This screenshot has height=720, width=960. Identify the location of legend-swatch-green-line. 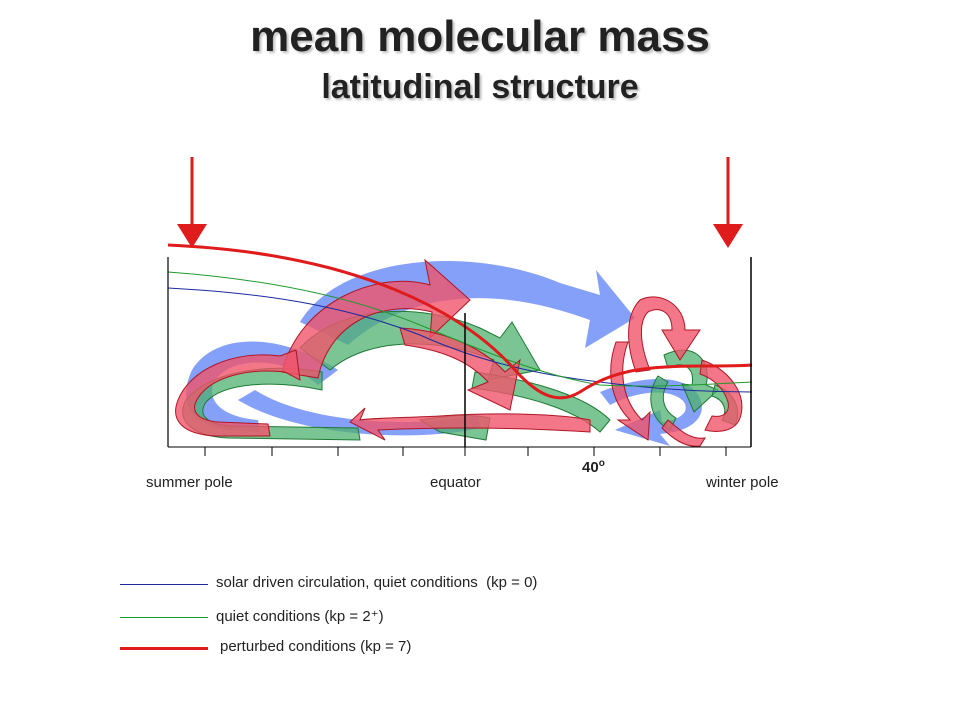
(164, 617).